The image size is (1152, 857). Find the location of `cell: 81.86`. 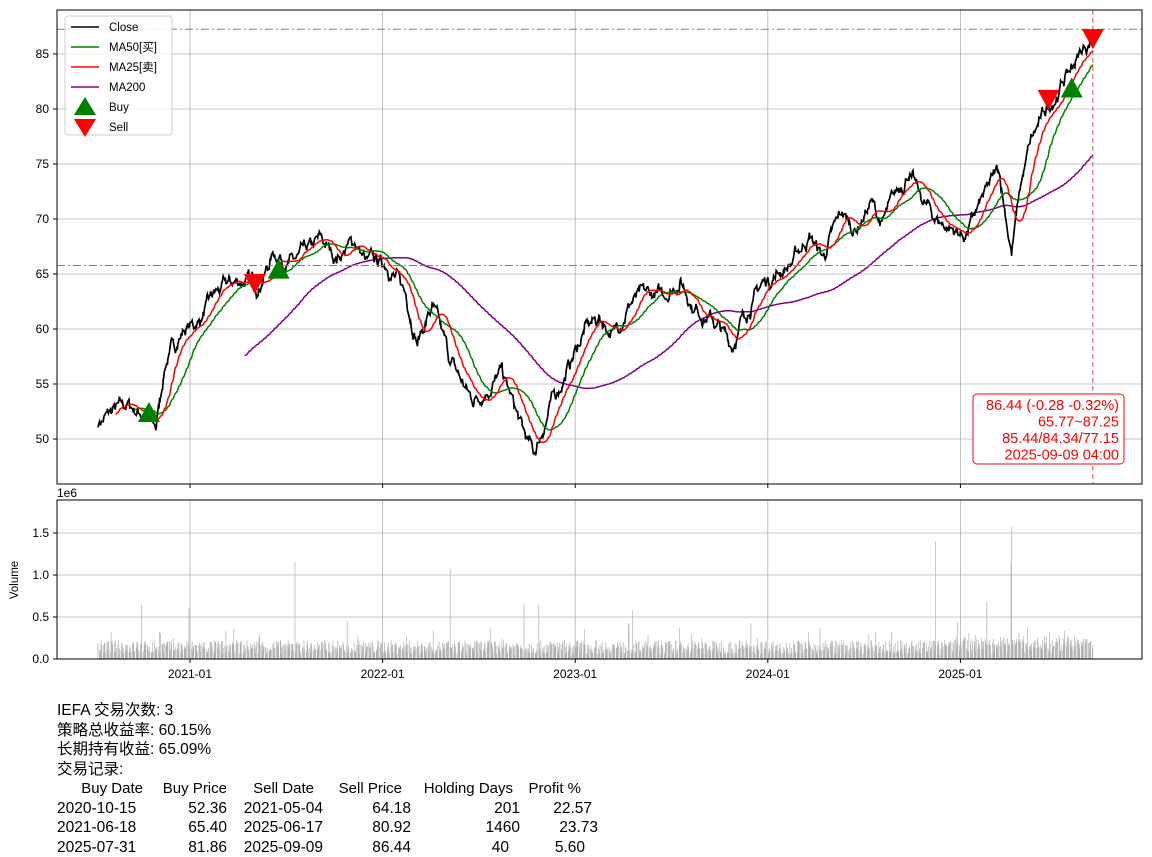

cell: 81.86 is located at coordinates (207, 847).